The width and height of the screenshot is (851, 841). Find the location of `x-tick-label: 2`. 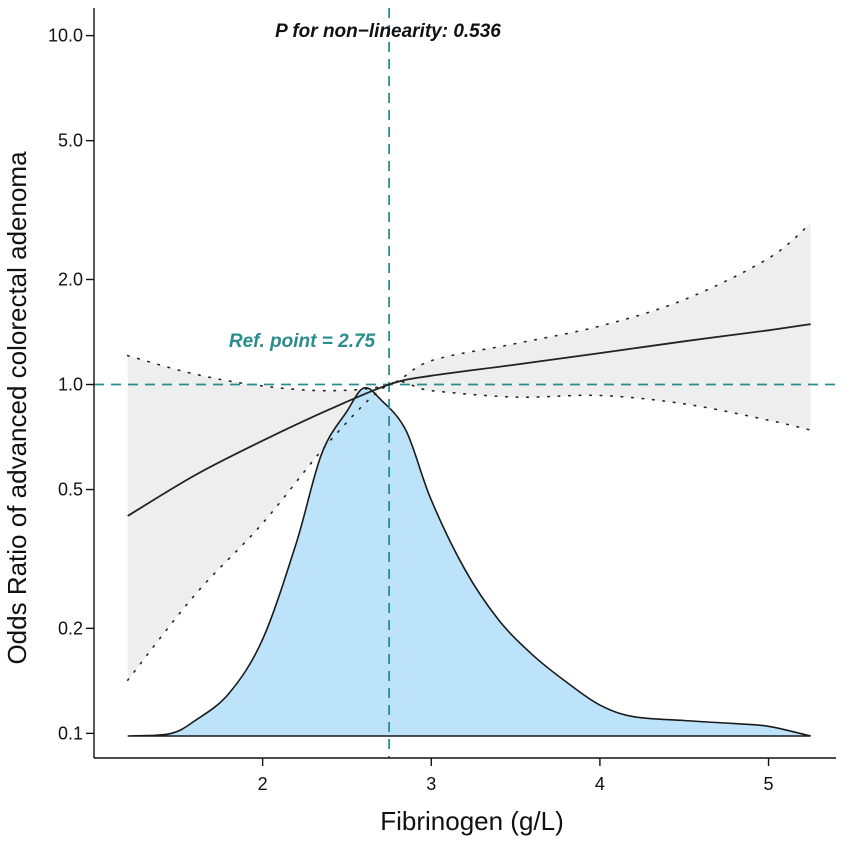

x-tick-label: 2 is located at coordinates (263, 784).